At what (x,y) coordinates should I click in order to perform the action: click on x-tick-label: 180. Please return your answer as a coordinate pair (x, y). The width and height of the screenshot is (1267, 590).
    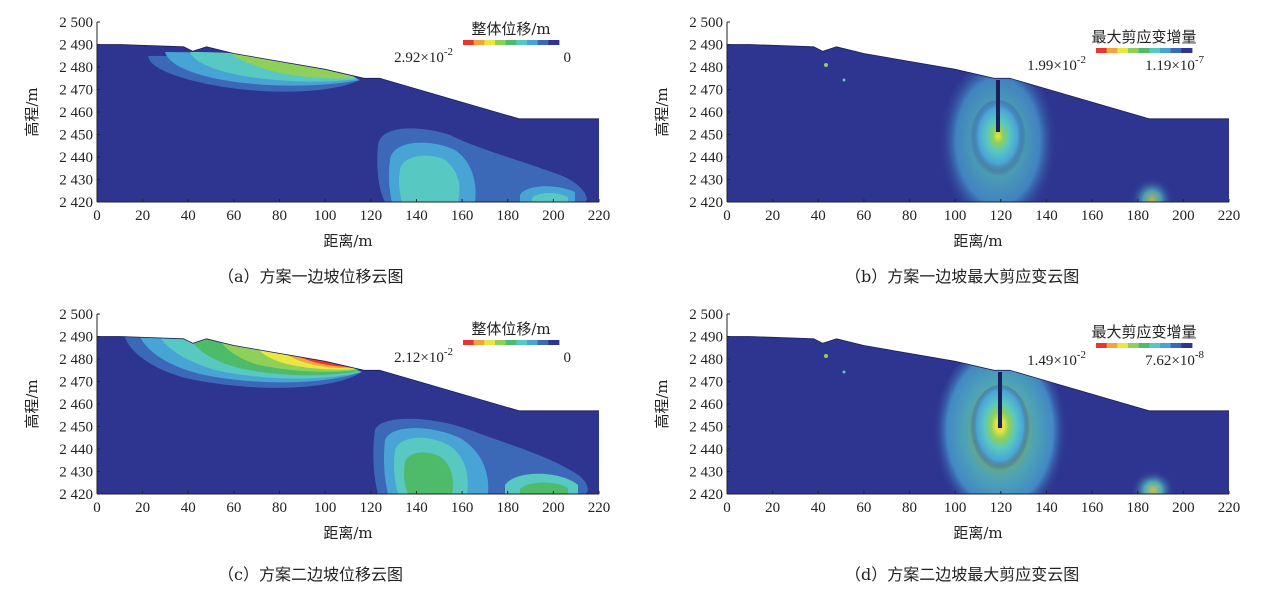
    Looking at the image, I should click on (1137, 508).